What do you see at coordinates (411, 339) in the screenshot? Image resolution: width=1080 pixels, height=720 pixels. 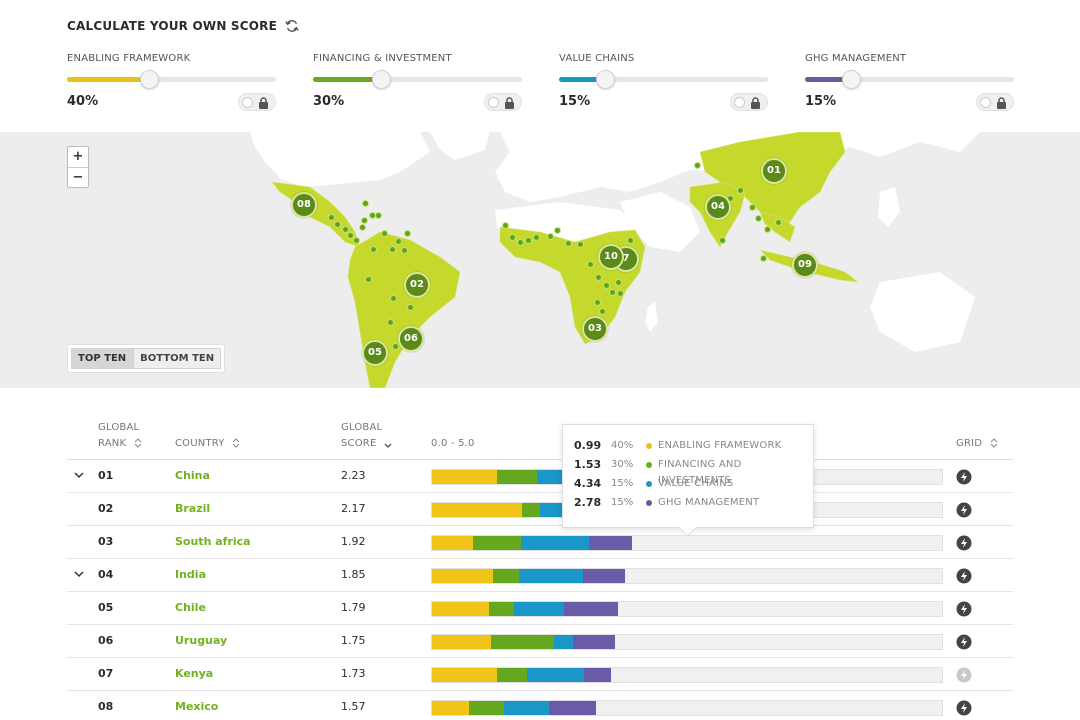 I see `map-marker-06: 06` at bounding box center [411, 339].